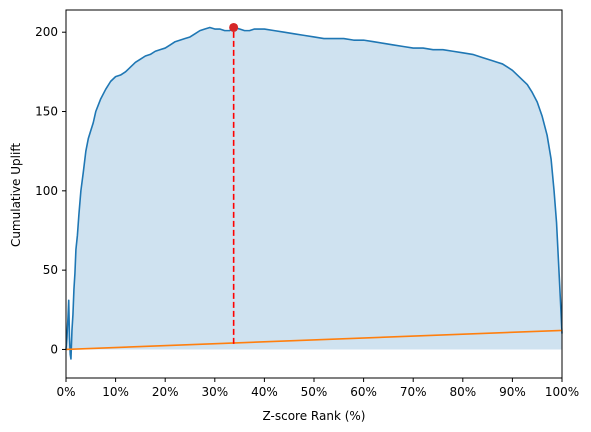 The image size is (591, 432). Describe the element at coordinates (264, 392) in the screenshot. I see `x-tick-label: 40%` at that location.